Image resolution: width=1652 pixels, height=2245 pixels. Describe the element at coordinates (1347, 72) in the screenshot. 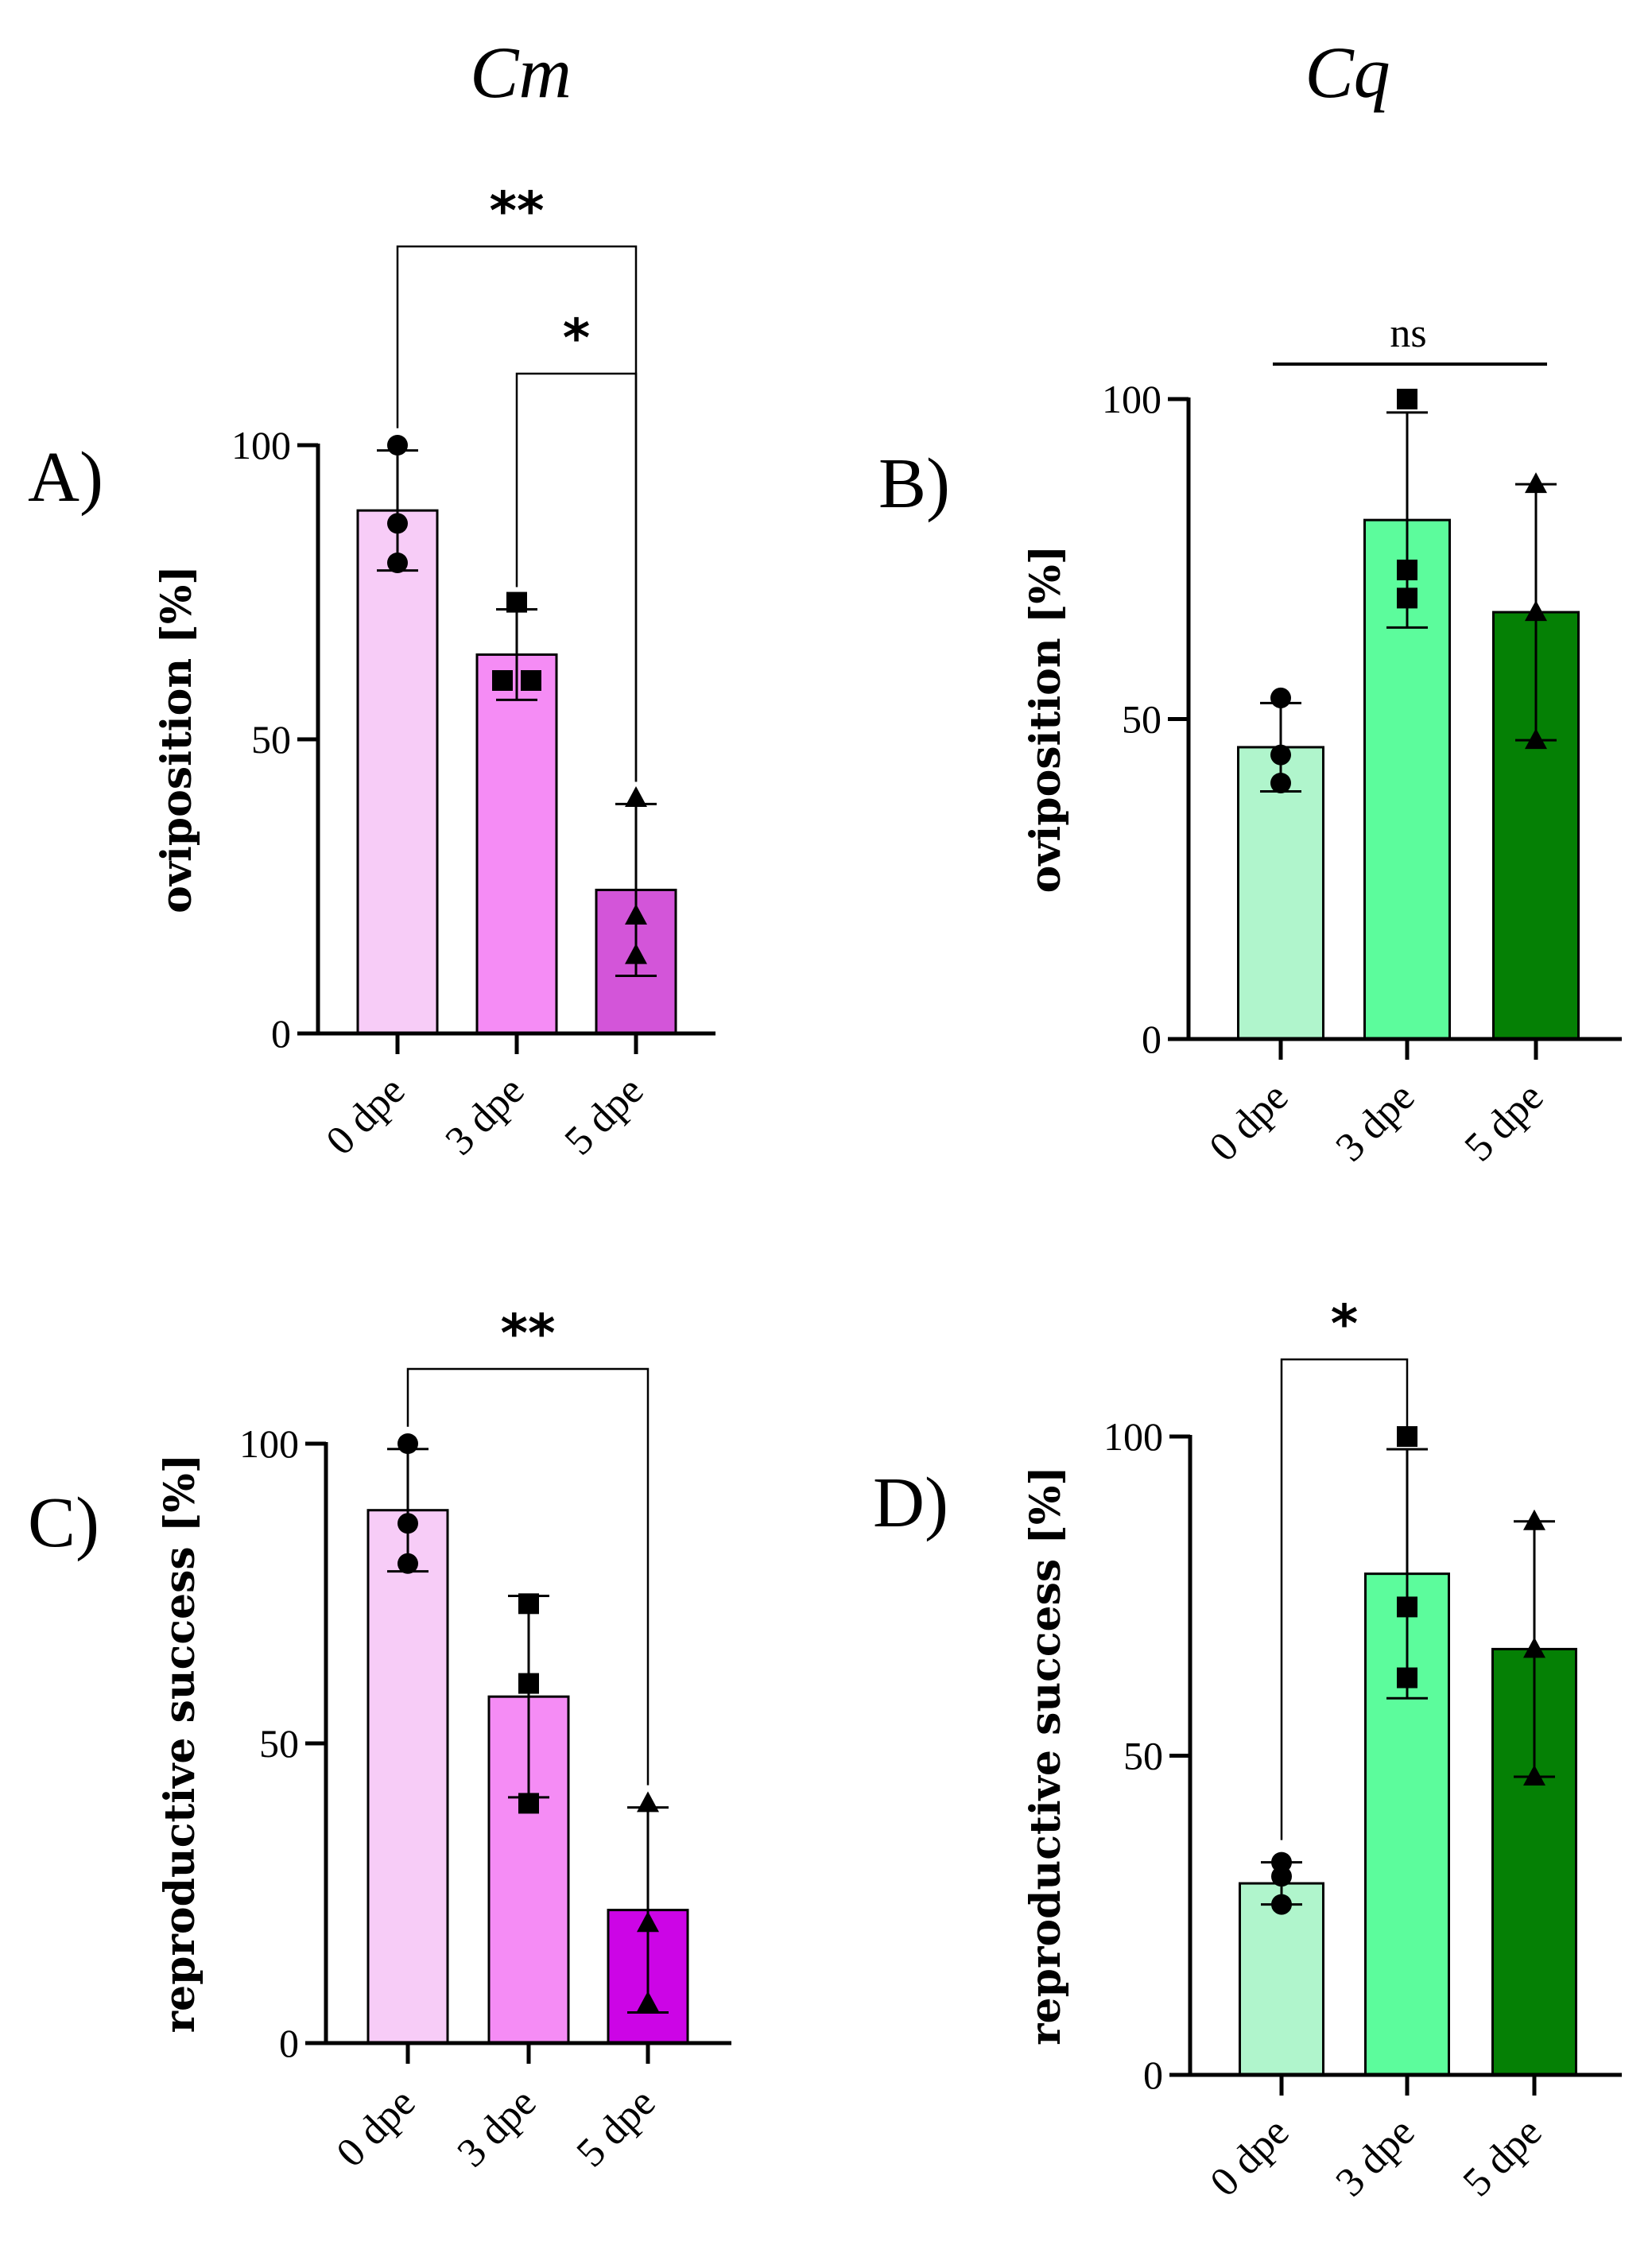

I see `column-title-cq: Cq` at that location.